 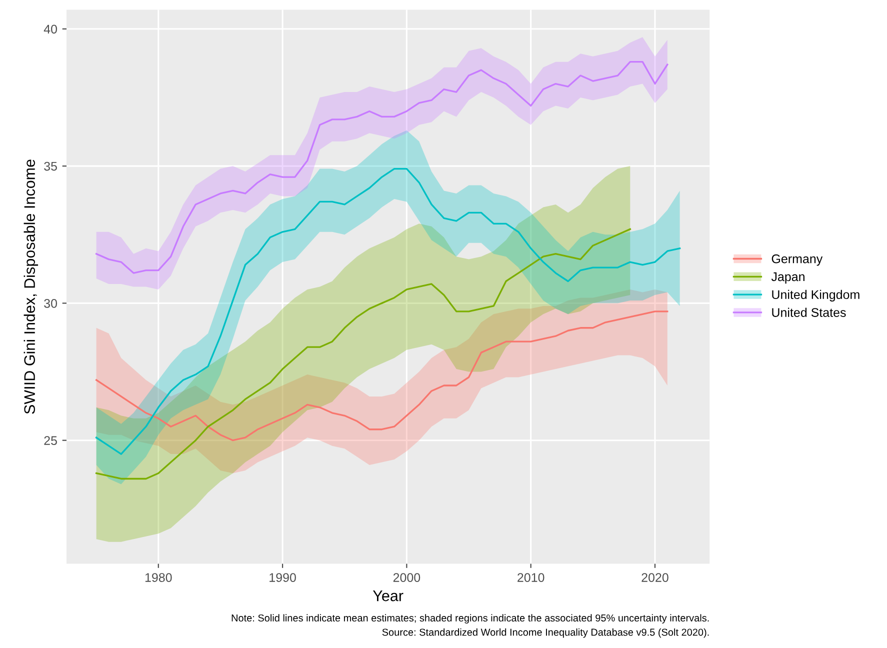 What do you see at coordinates (283, 577) in the screenshot?
I see `x-tick-label: 1990` at bounding box center [283, 577].